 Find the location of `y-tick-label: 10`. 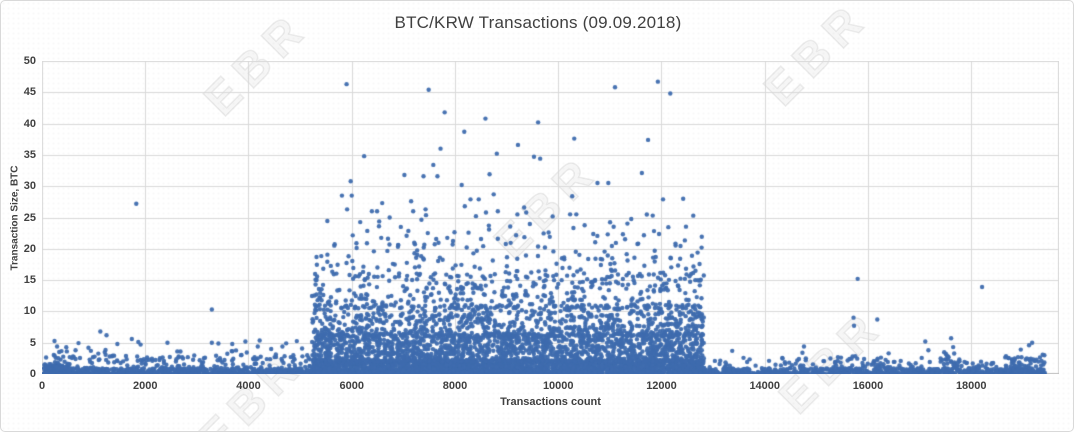

y-tick-label: 10 is located at coordinates (29, 311).